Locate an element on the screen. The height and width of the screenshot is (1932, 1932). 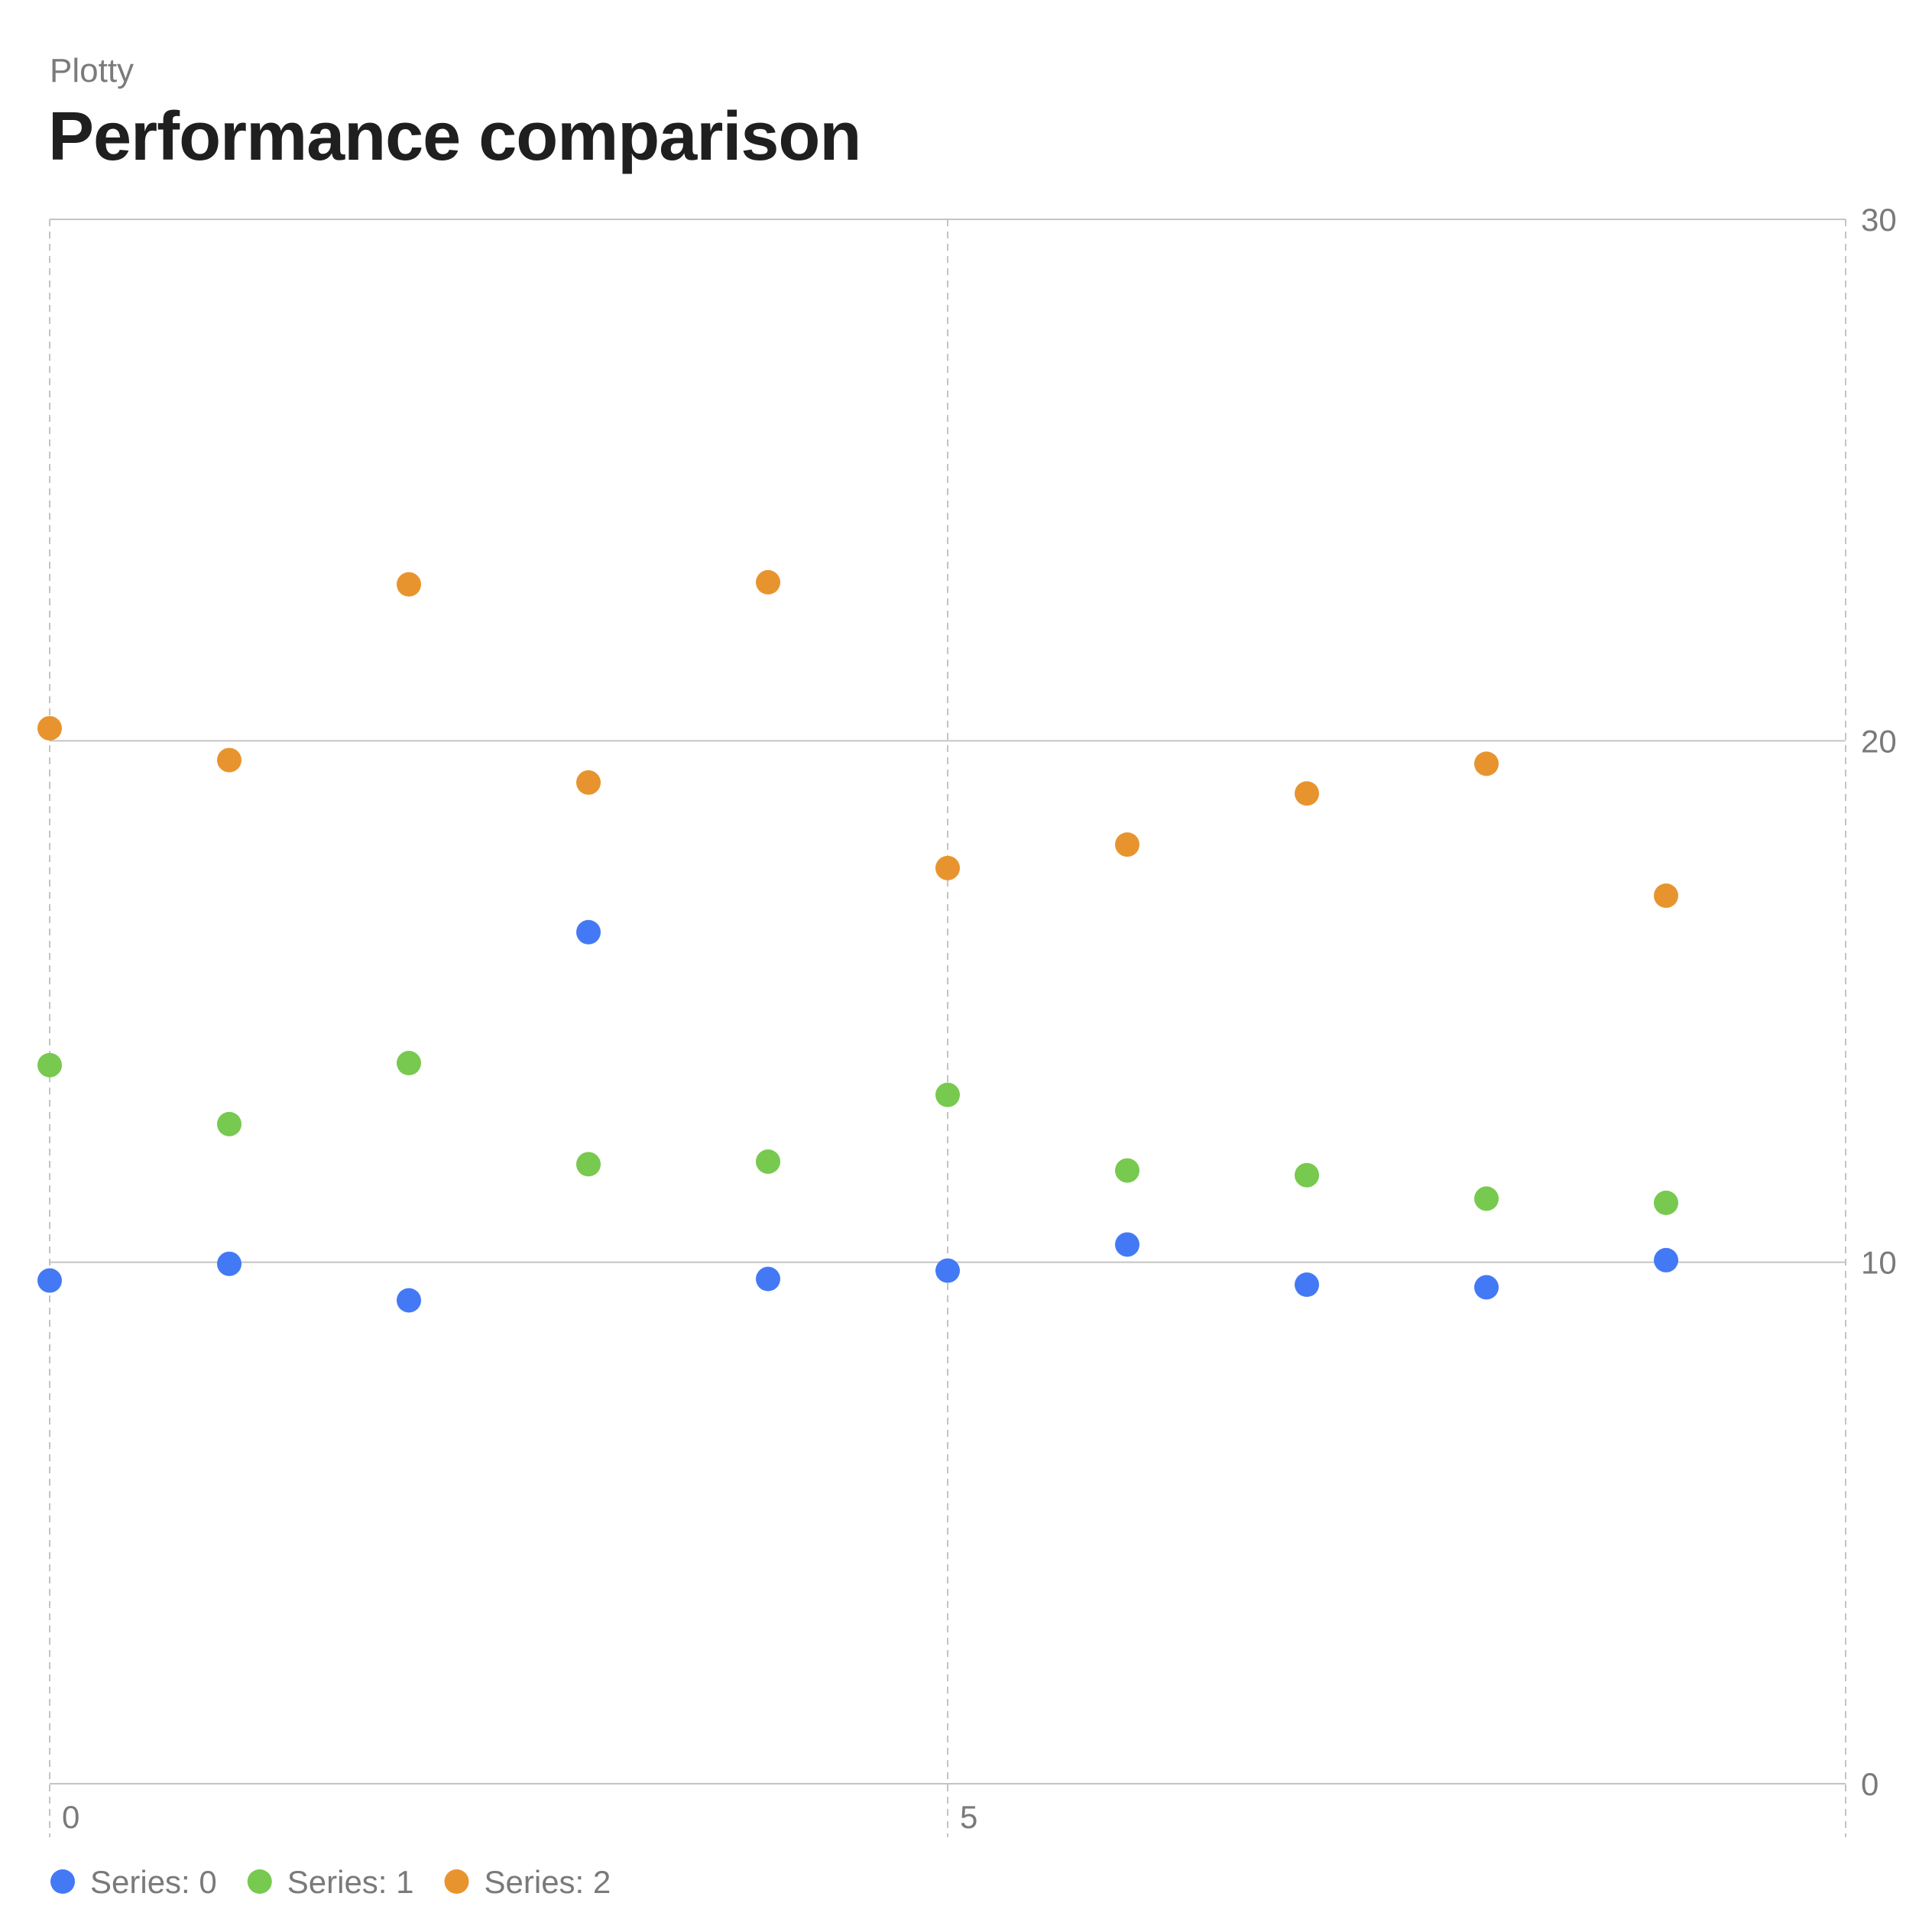
legend-label-series-0: Series: 0 is located at coordinates (153, 1882).